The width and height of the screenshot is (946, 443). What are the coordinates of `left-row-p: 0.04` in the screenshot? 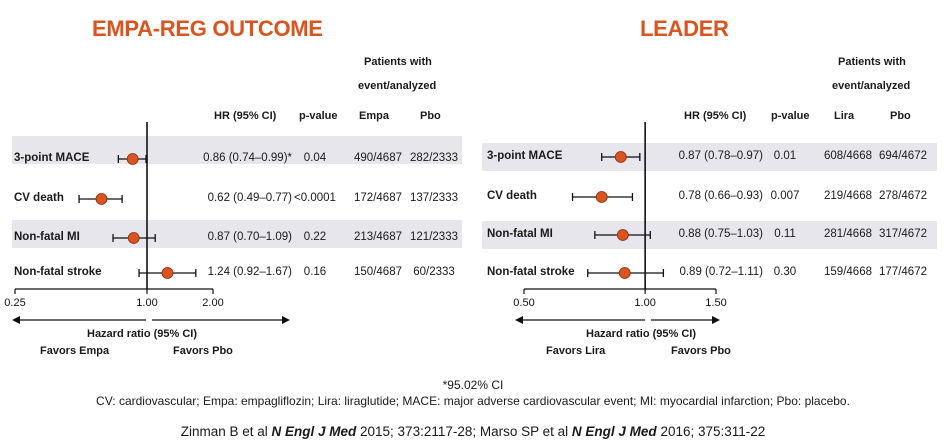 It's located at (315, 158).